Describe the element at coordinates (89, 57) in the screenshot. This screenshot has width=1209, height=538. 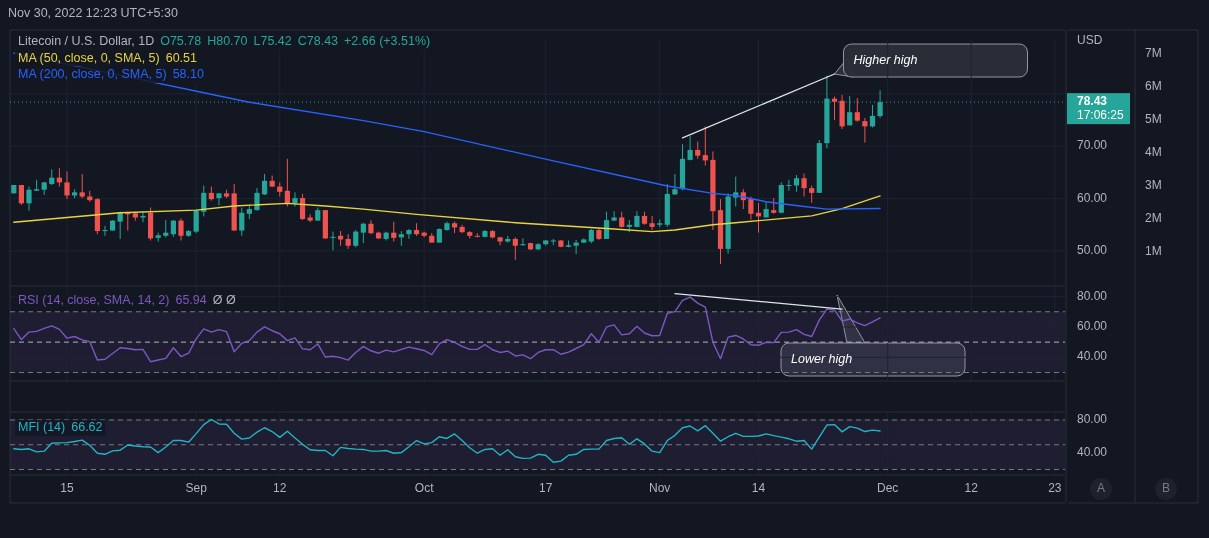
I see `text: MA (50, close, 0, SMA, 5)` at that location.